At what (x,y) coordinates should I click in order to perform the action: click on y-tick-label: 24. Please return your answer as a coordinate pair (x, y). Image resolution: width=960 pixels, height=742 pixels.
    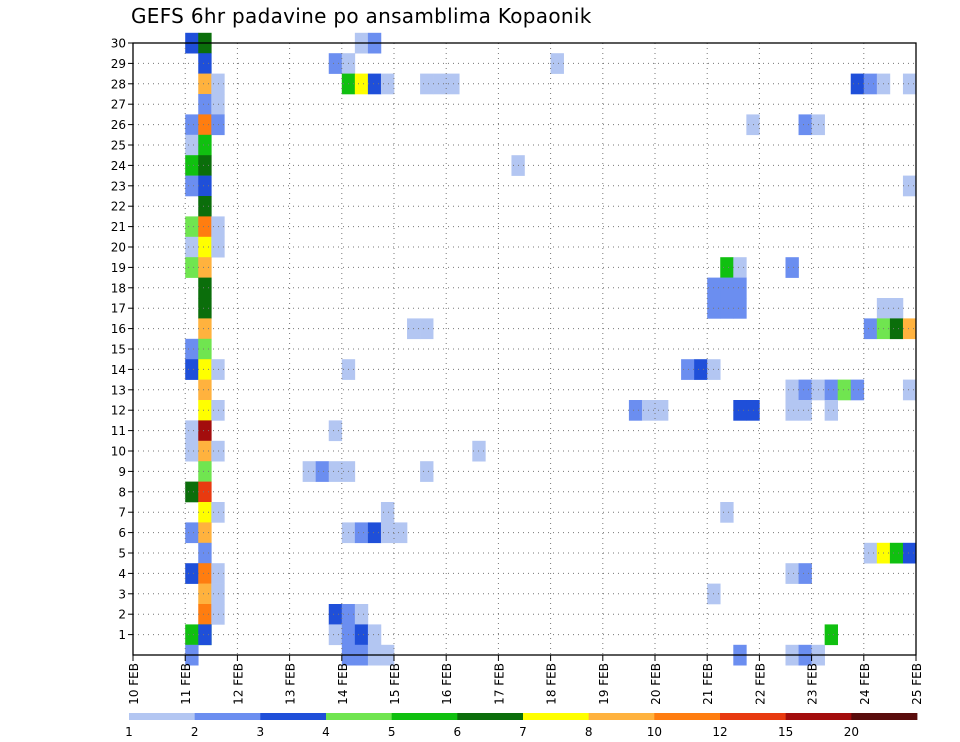
    Looking at the image, I should click on (118, 166).